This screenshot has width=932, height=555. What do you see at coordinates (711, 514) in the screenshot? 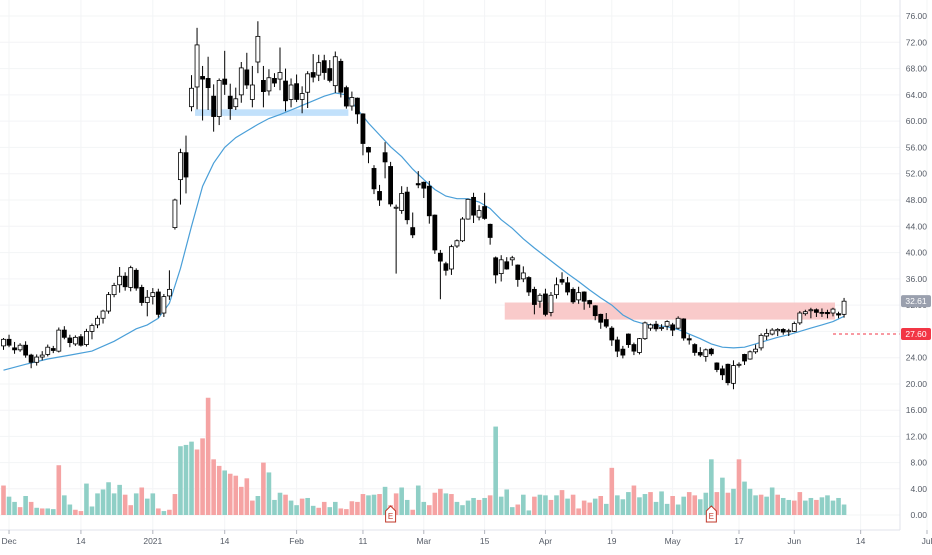
I see `earnings-marker: E` at bounding box center [711, 514].